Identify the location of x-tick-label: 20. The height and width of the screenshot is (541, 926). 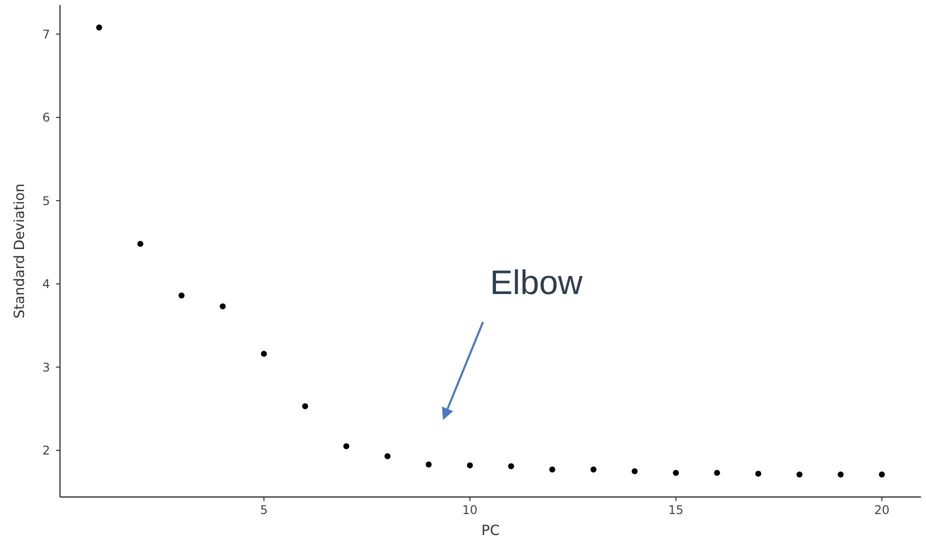
(882, 510).